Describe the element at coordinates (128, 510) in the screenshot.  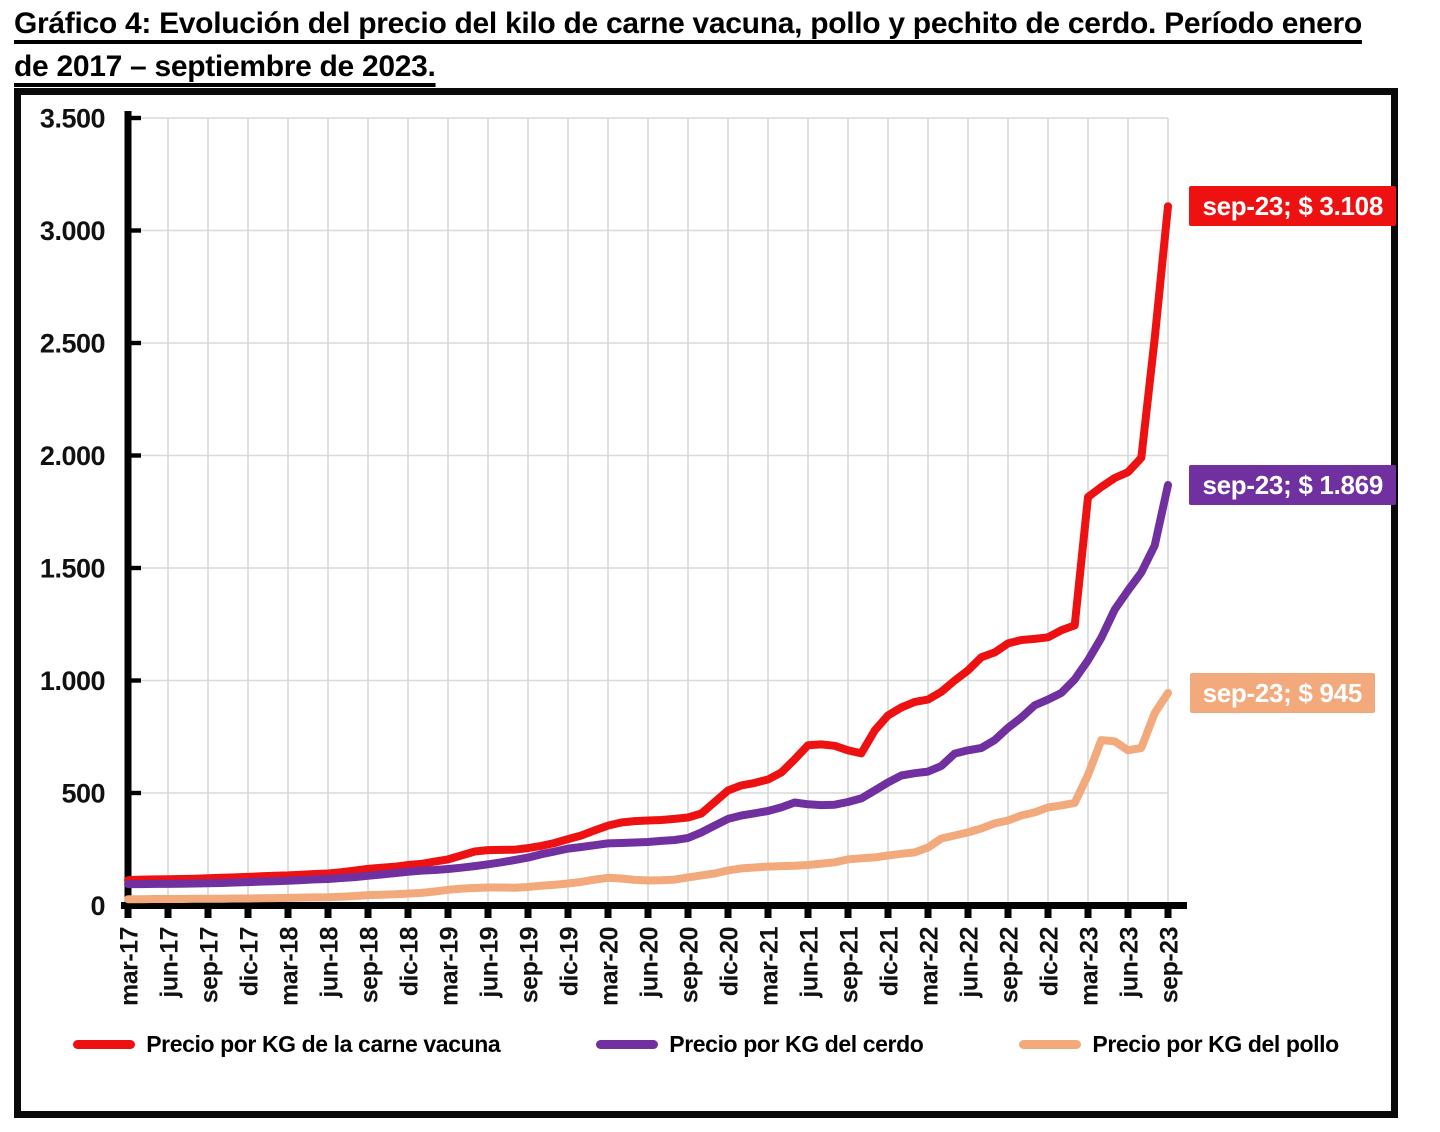
I see `y-axis` at that location.